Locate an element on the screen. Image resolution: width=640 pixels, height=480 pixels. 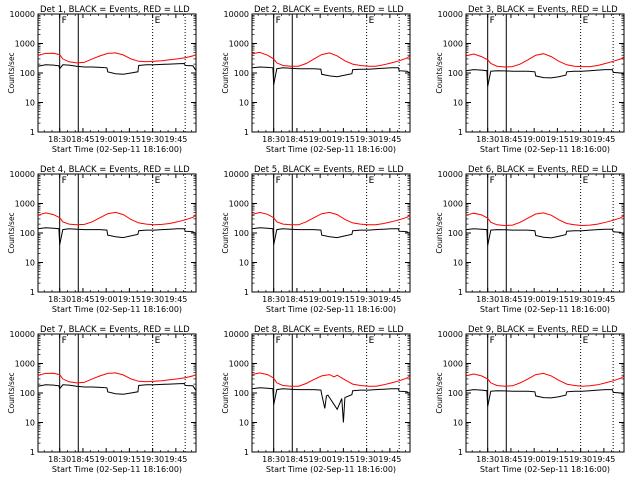
chart-title: Det 2, BLACK = Events, RED = LLD is located at coordinates (329, 10).